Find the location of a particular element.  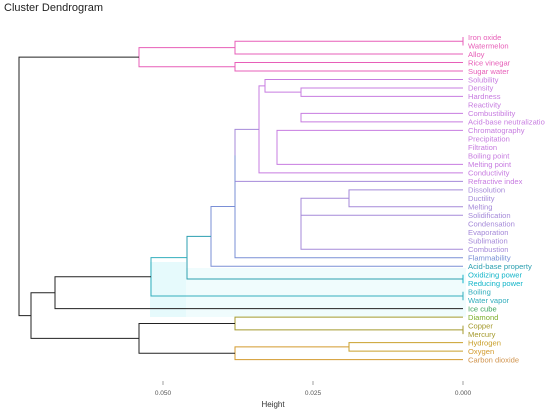

leaf-label: Combustion is located at coordinates (488, 249).